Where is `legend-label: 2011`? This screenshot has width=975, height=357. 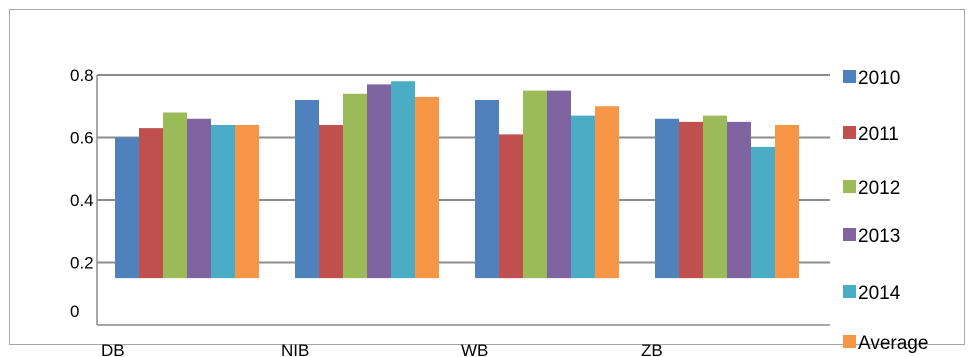 legend-label: 2011 is located at coordinates (878, 134).